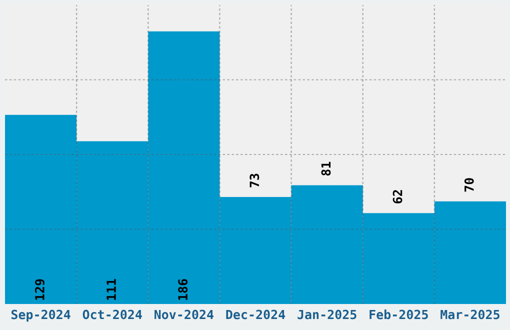 This screenshot has height=330, width=510. What do you see at coordinates (327, 315) in the screenshot?
I see `x-tick-label: Jan-2025` at bounding box center [327, 315].